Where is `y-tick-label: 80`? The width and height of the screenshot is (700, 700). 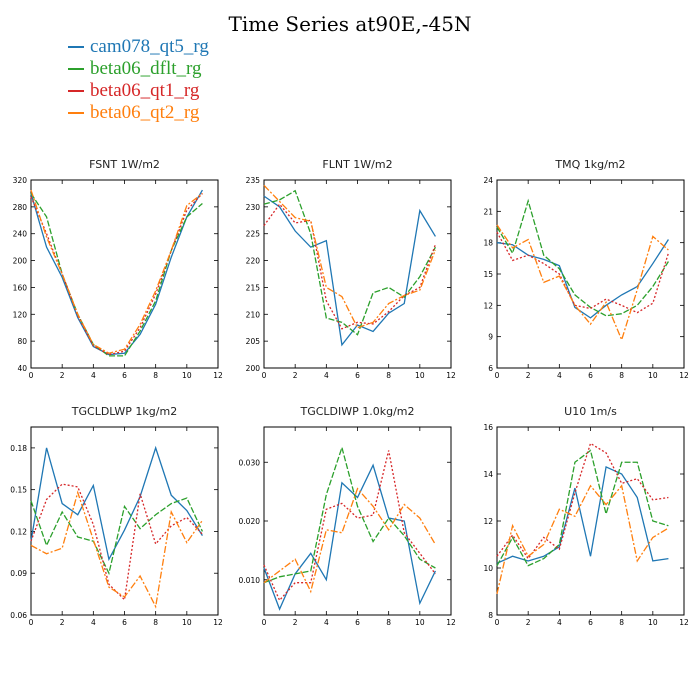 y-tick-label: 80 is located at coordinates (22, 341).